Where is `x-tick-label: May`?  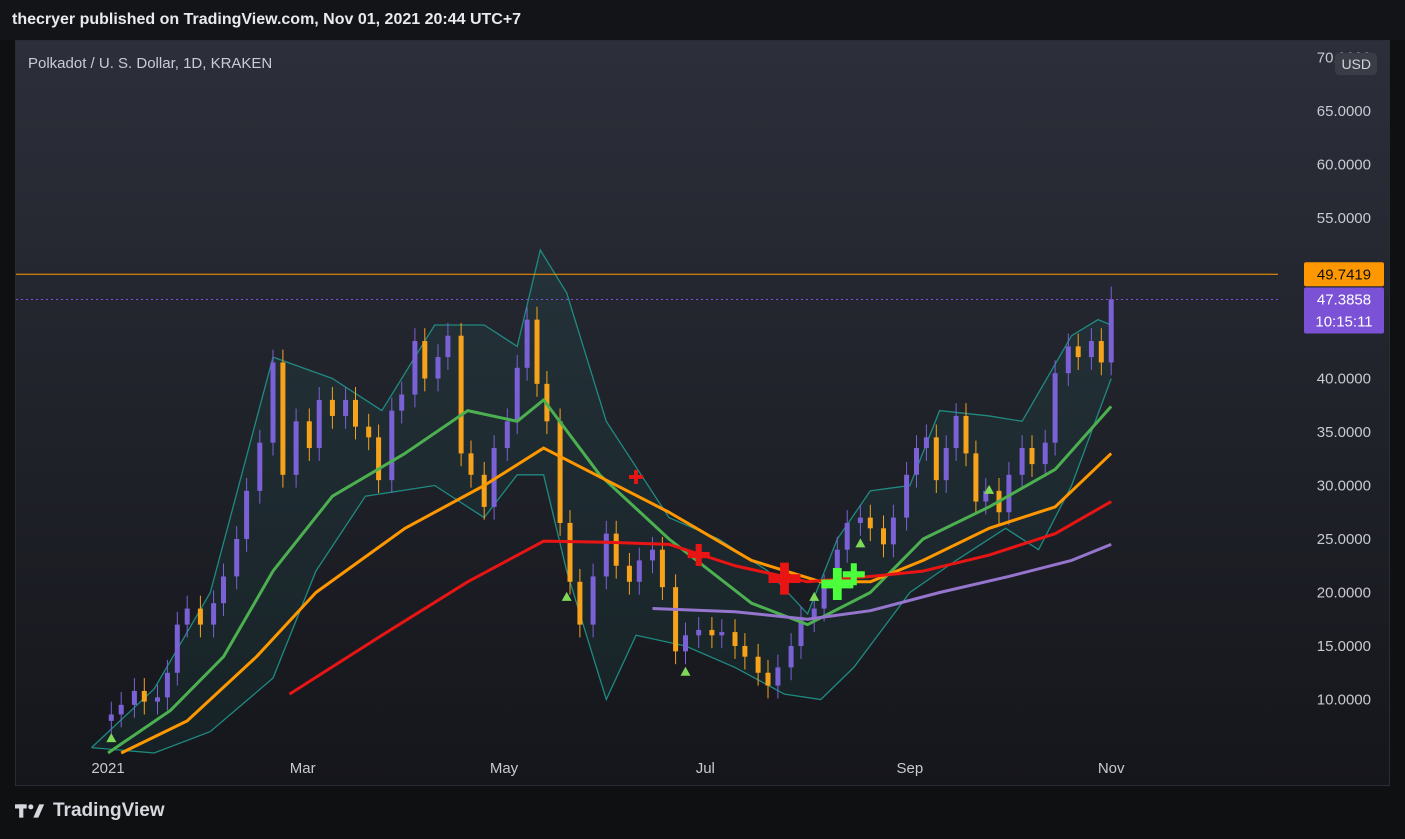 x-tick-label: May is located at coordinates (504, 768).